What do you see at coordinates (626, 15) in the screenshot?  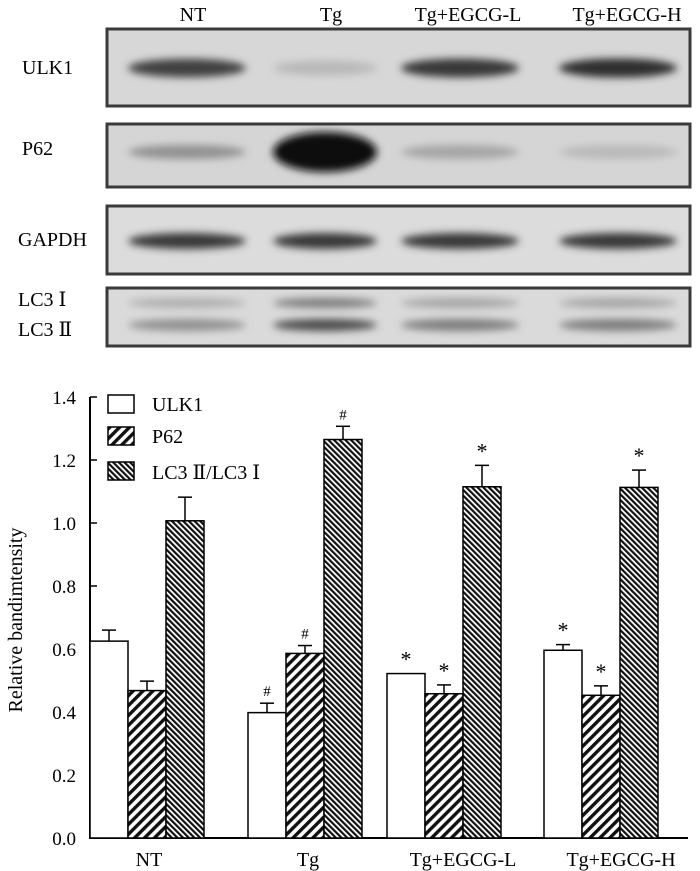 I see `lane-label: Tg+EGCG-H` at bounding box center [626, 15].